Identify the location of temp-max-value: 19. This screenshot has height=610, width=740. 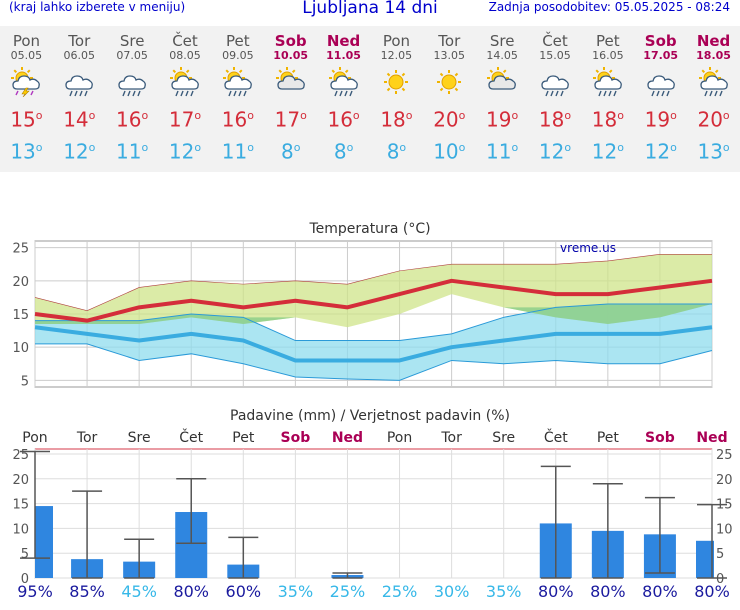
(499, 119).